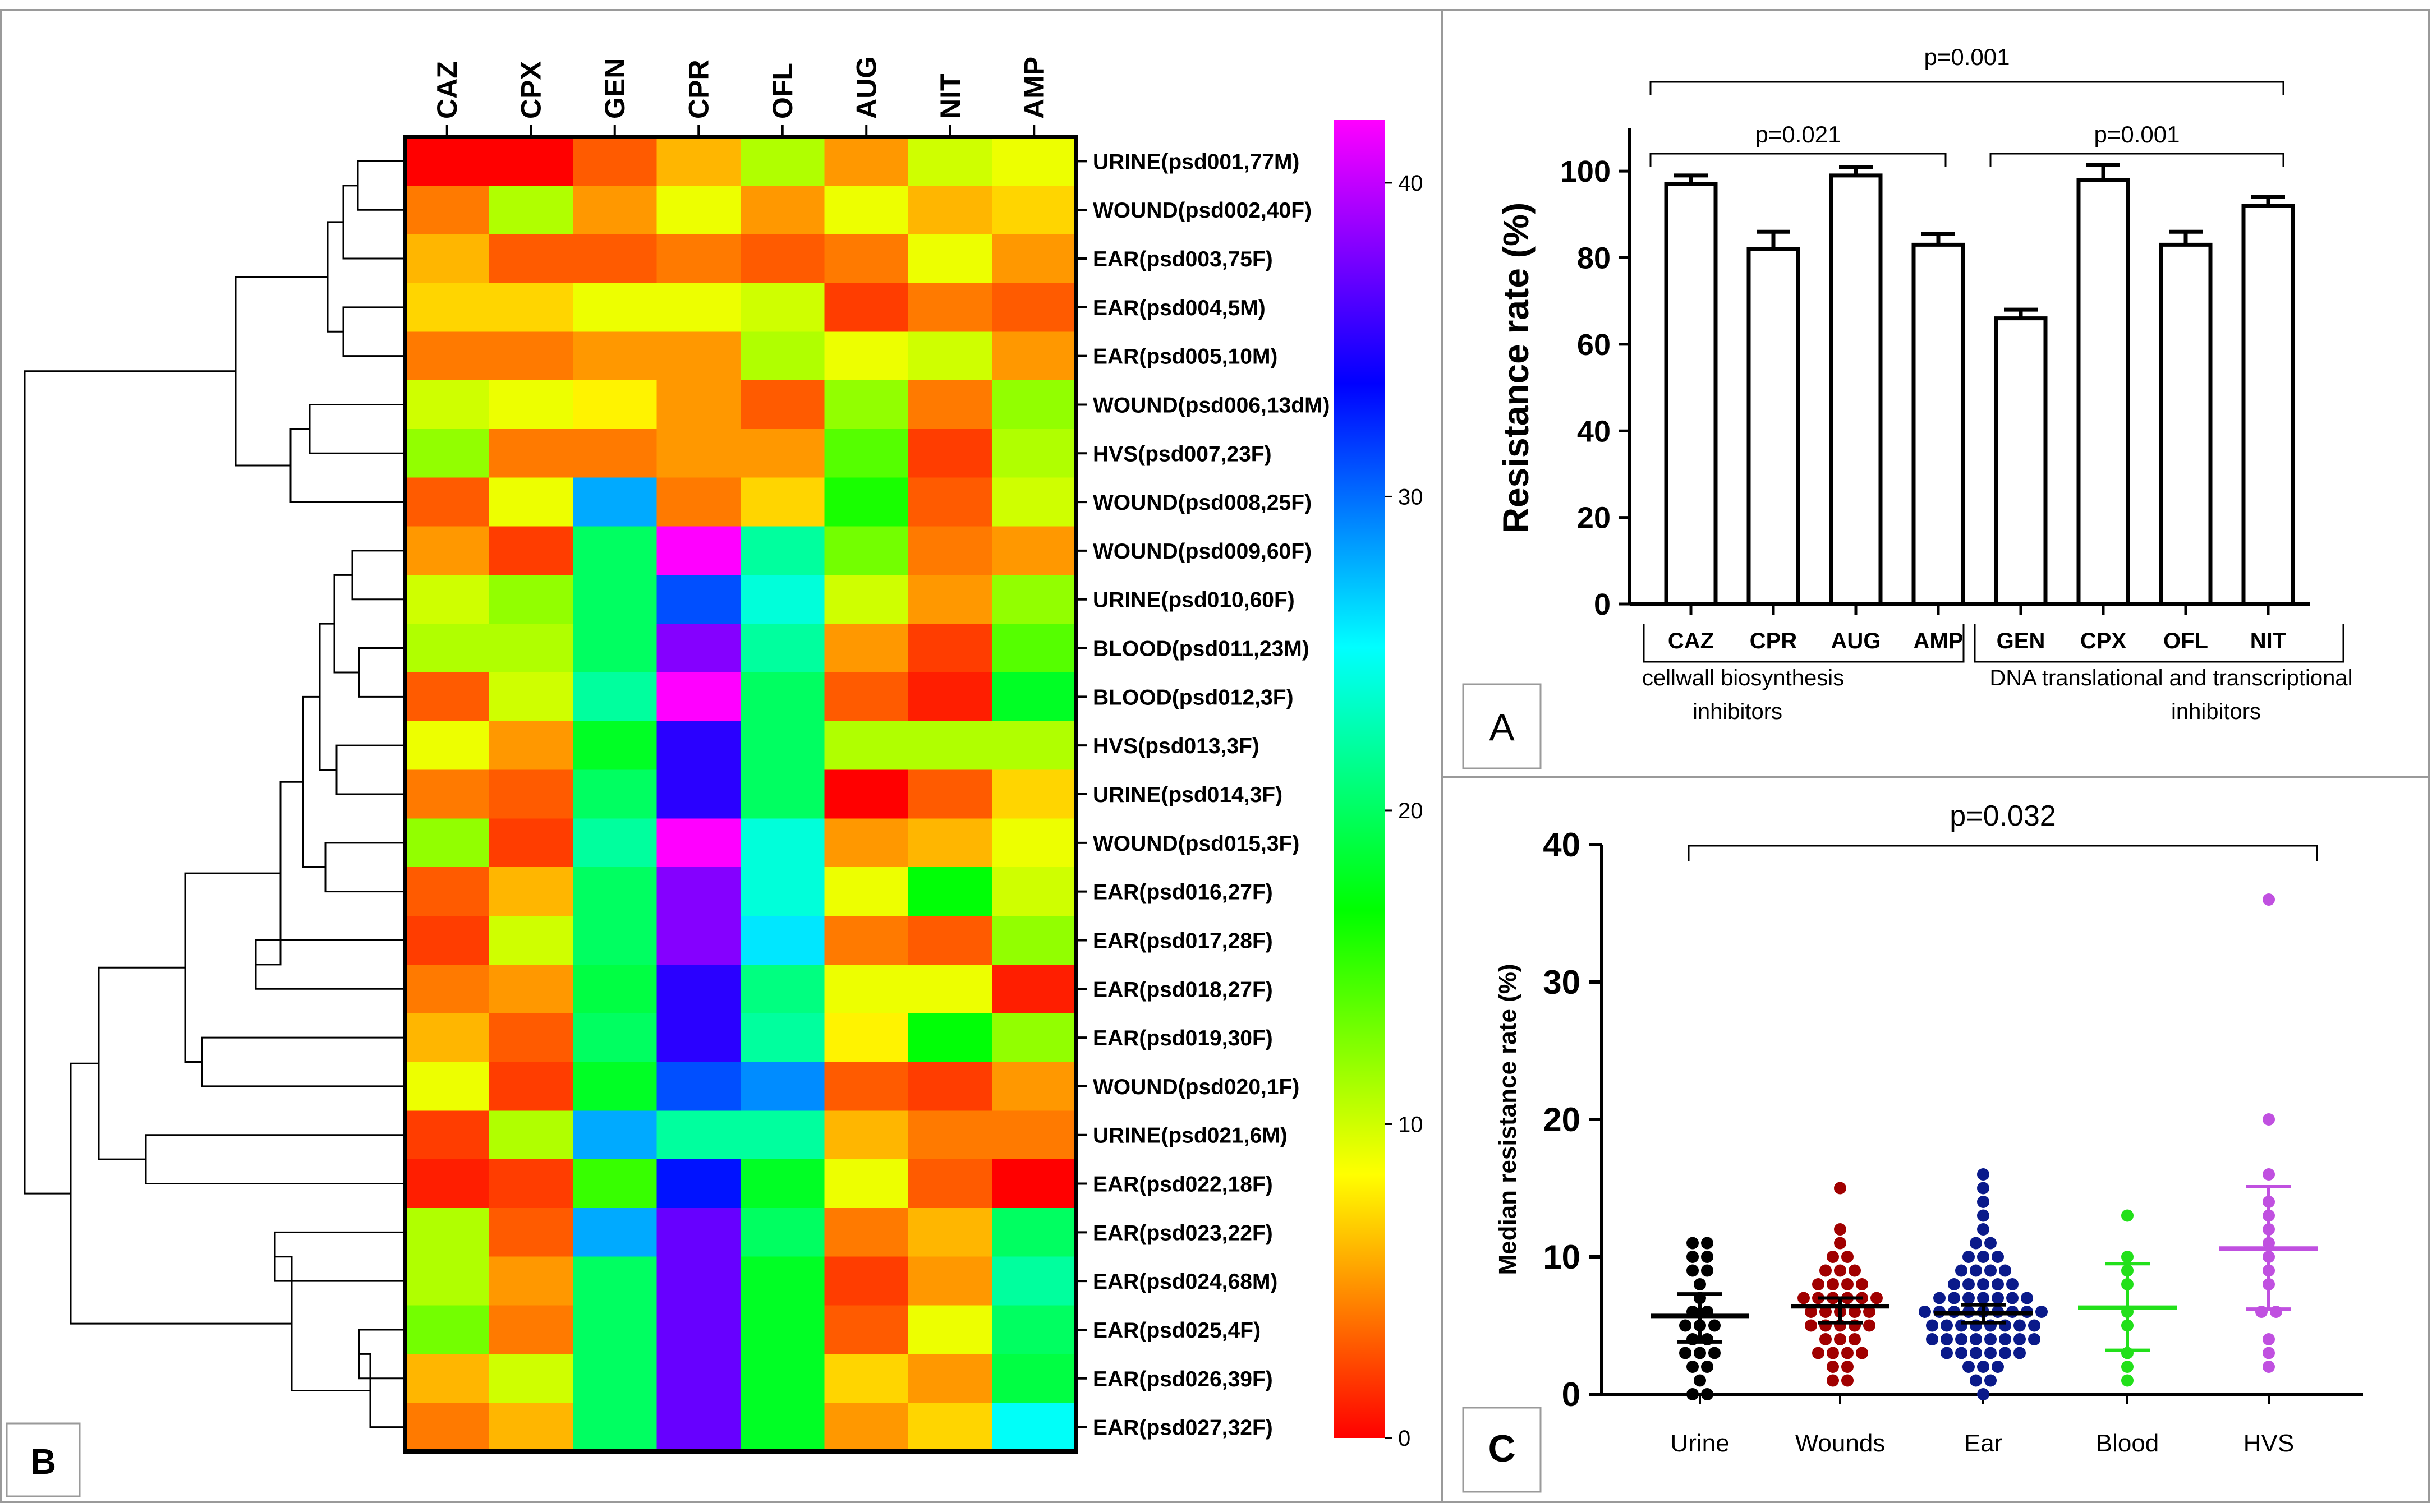 This screenshot has height=1512, width=2432. I want to click on heatmap-row-label: URINE(psd021,6M), so click(1190, 1136).